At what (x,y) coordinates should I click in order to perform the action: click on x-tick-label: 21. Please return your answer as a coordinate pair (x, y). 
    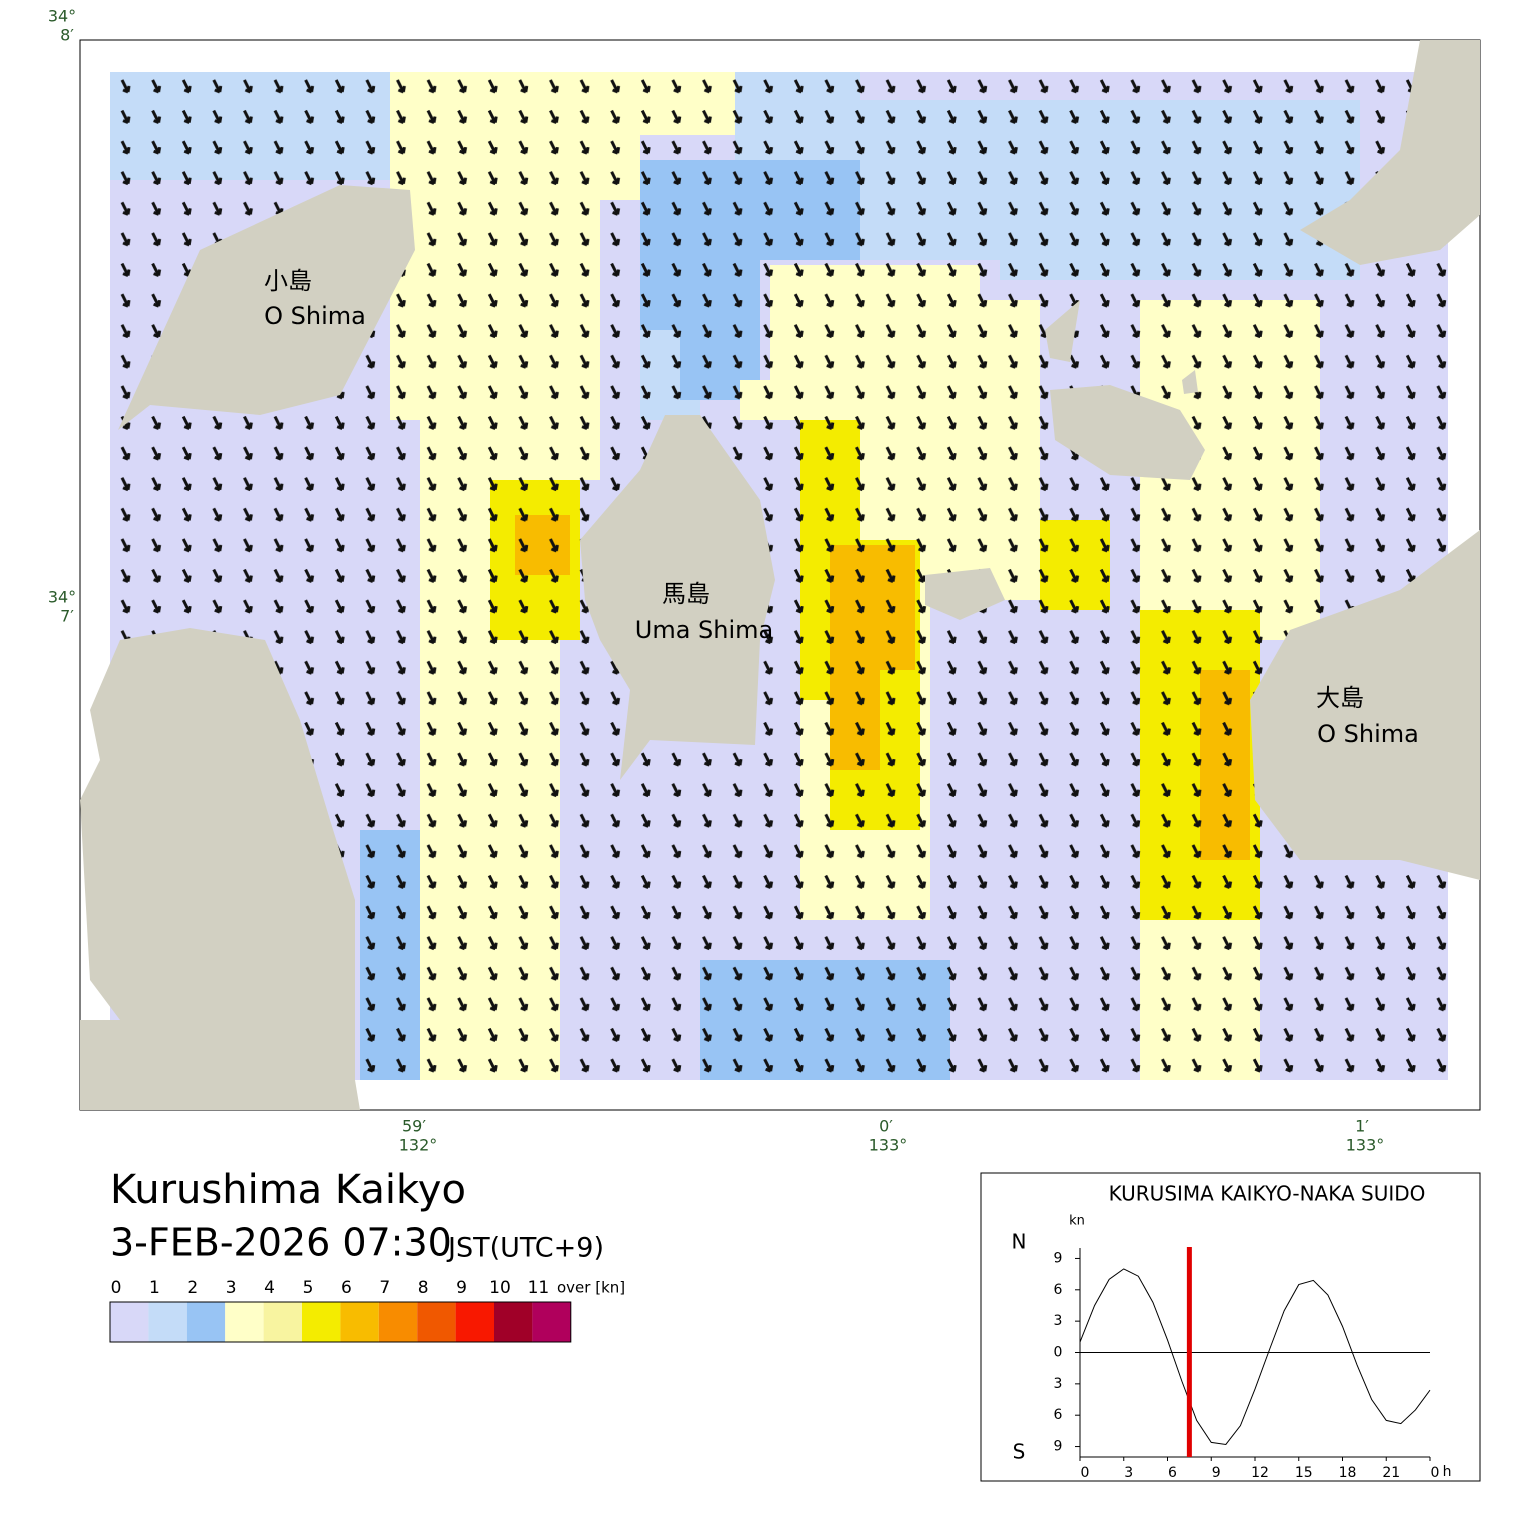
    Looking at the image, I should click on (1391, 1473).